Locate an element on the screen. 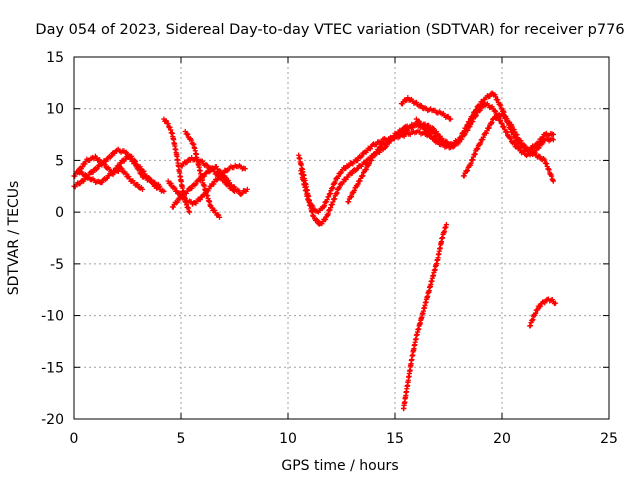  series-arc-h is located at coordinates (202, 174).